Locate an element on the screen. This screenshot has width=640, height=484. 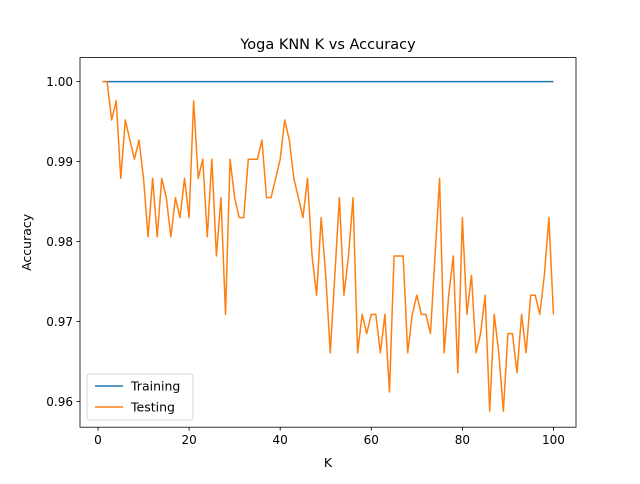
x-tick-label: 0 is located at coordinates (98, 440).